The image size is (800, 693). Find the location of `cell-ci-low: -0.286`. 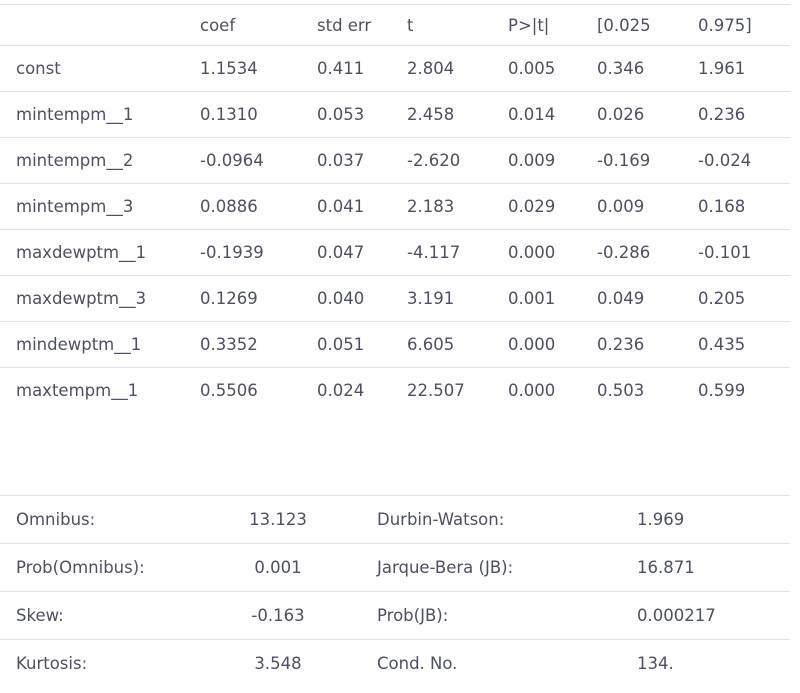

cell-ci-low: -0.286 is located at coordinates (624, 252).